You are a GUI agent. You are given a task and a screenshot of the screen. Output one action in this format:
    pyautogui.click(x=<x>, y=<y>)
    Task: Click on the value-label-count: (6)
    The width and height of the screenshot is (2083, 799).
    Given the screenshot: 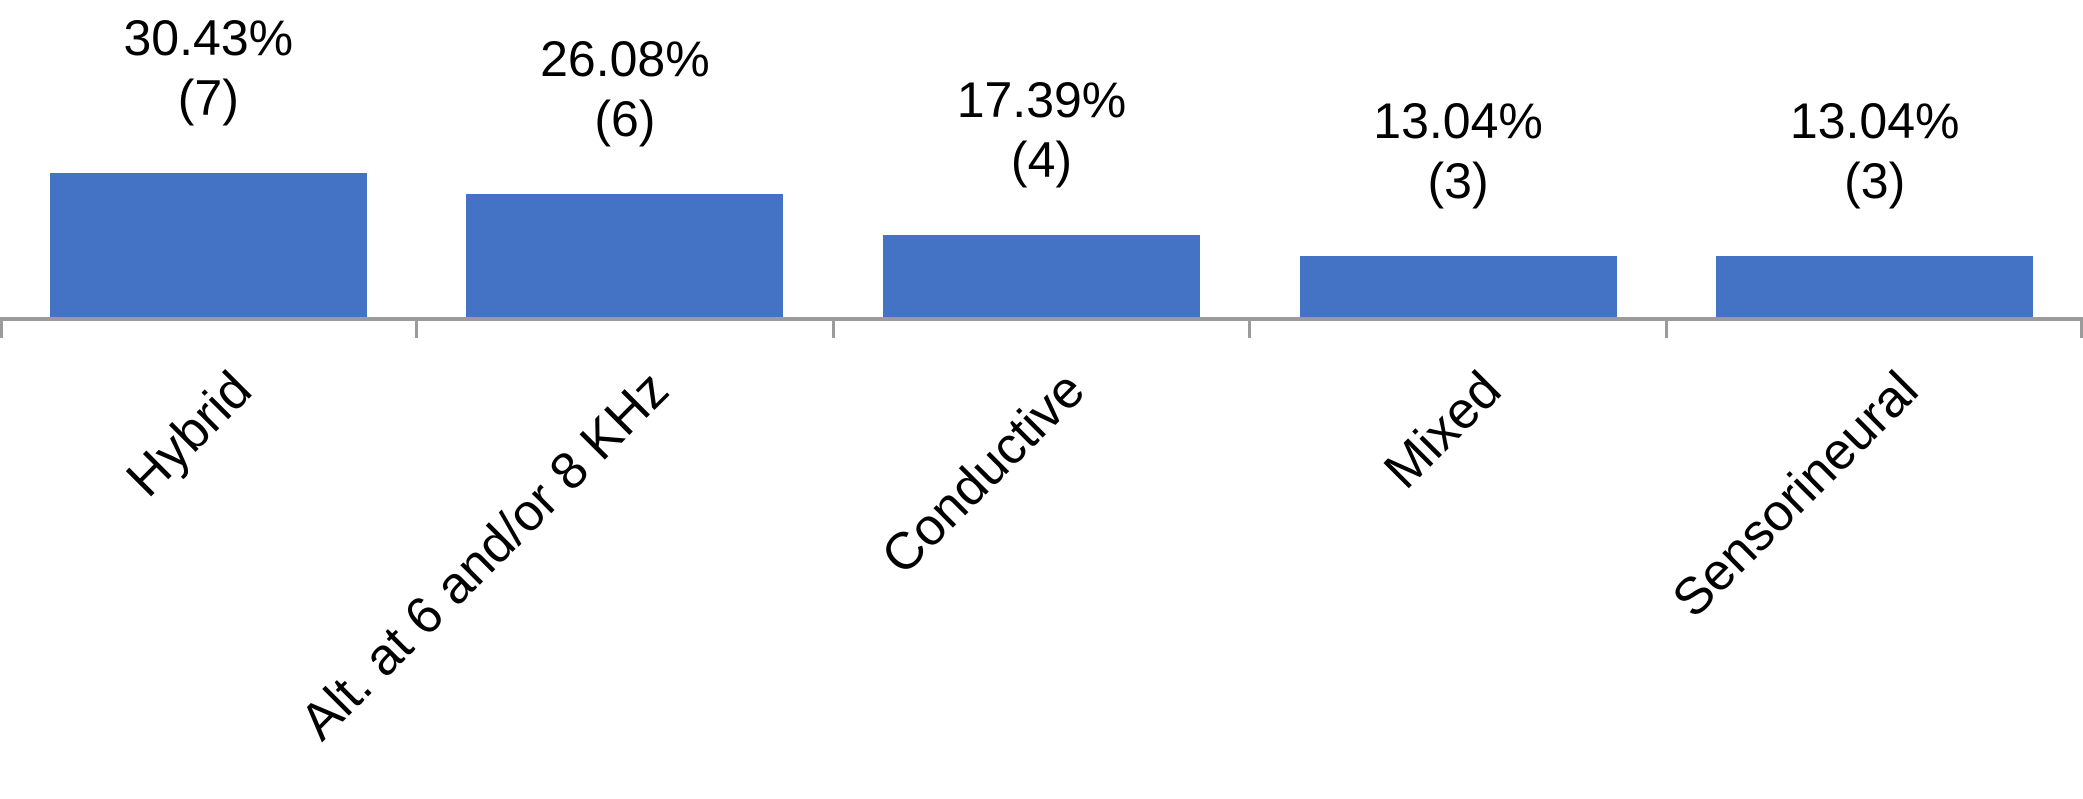 What is the action you would take?
    pyautogui.click(x=625, y=119)
    